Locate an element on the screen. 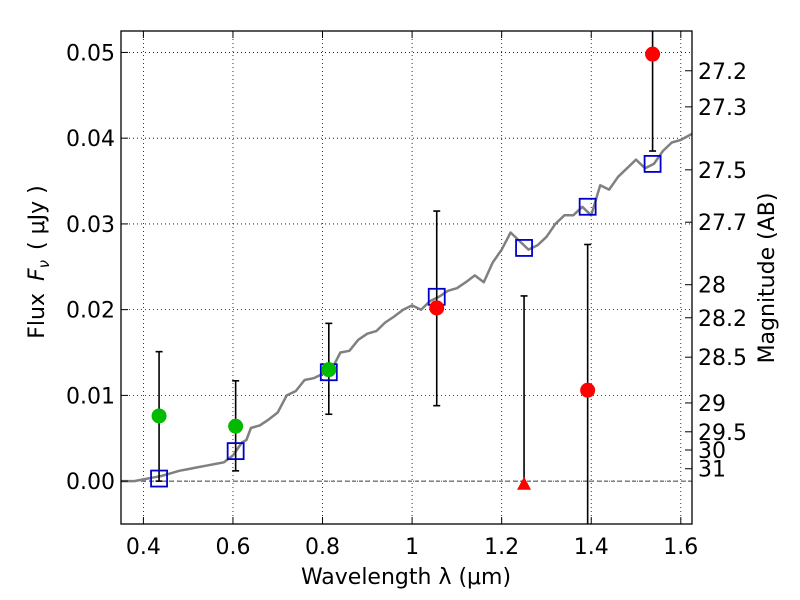 Image resolution: width=800 pixels, height=600 pixels. mag-tick-label: 27.2 is located at coordinates (722, 72).